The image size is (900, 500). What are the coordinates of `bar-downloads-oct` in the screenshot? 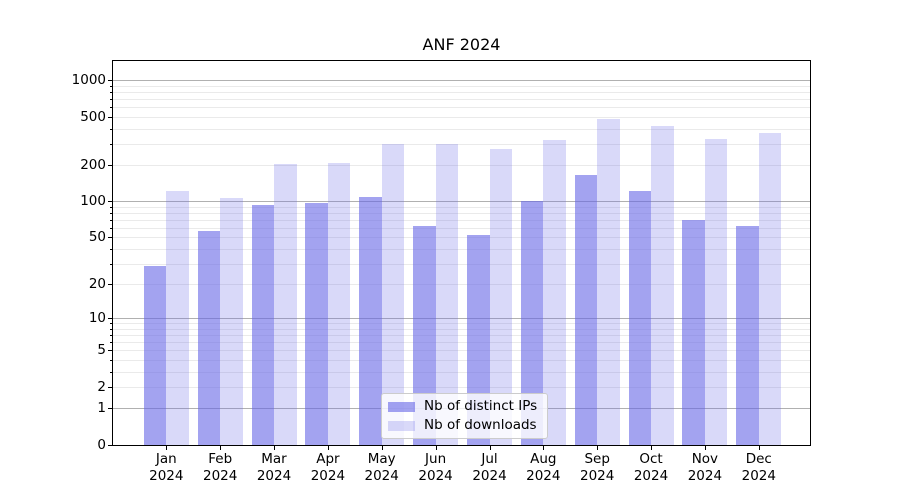 It's located at (662, 285).